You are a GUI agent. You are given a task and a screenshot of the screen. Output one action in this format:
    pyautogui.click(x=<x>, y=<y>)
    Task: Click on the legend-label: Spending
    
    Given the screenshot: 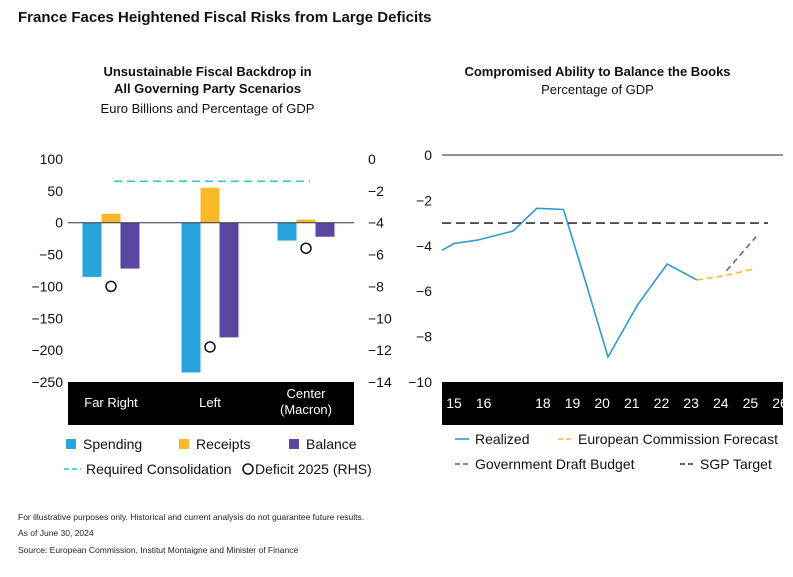 What is the action you would take?
    pyautogui.click(x=112, y=444)
    